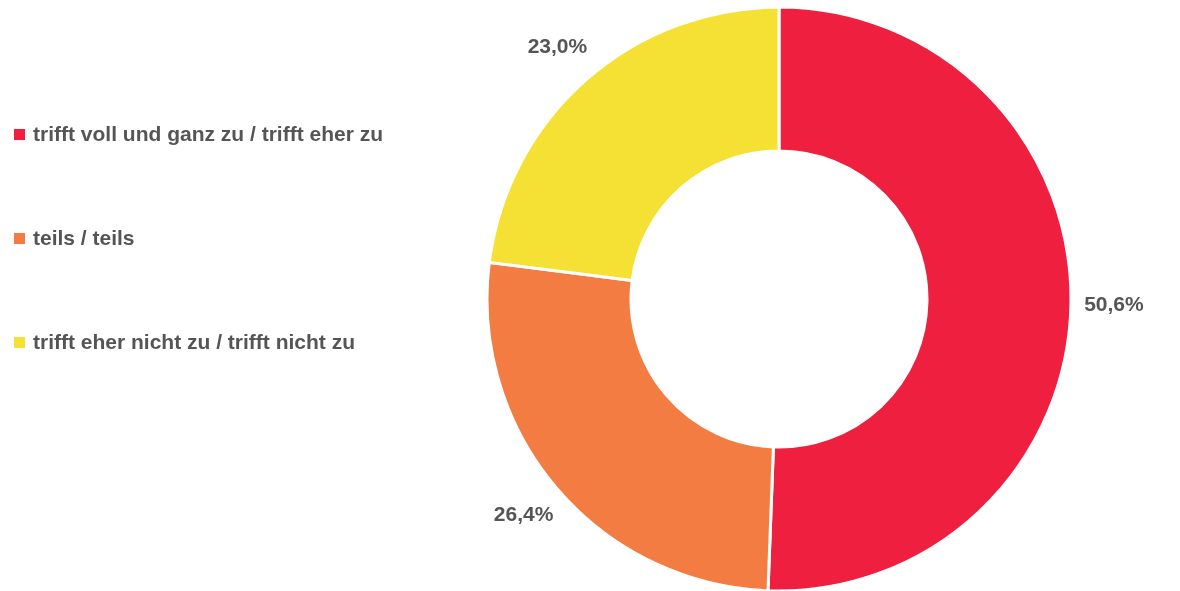 The width and height of the screenshot is (1180, 591). I want to click on legend-label: trifft voll und ganz zu / trifft eher zu, so click(208, 133).